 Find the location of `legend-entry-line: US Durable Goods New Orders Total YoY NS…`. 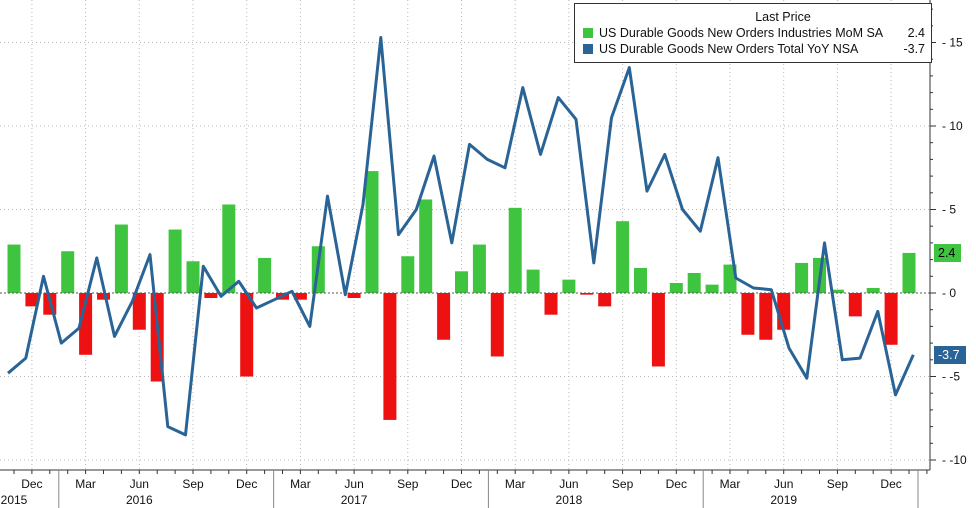

legend-entry-line: US Durable Goods New Orders Total YoY NS… is located at coordinates (757, 49).